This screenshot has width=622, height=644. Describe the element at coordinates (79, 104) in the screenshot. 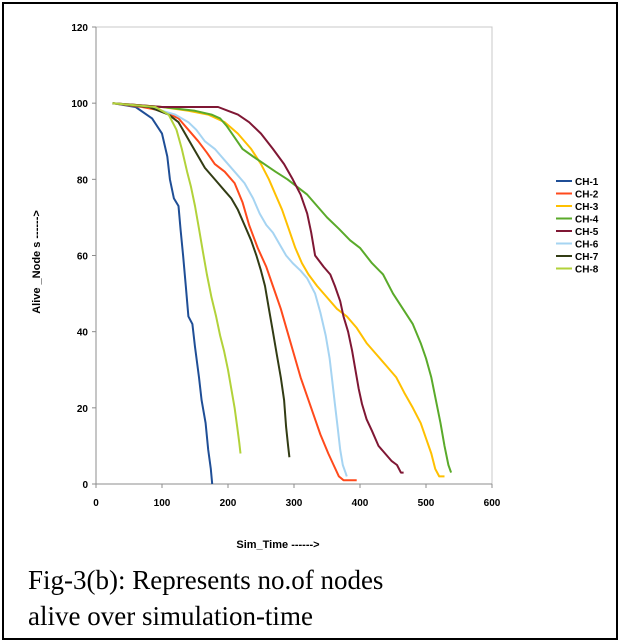

I see `y-tick-label: 100` at that location.